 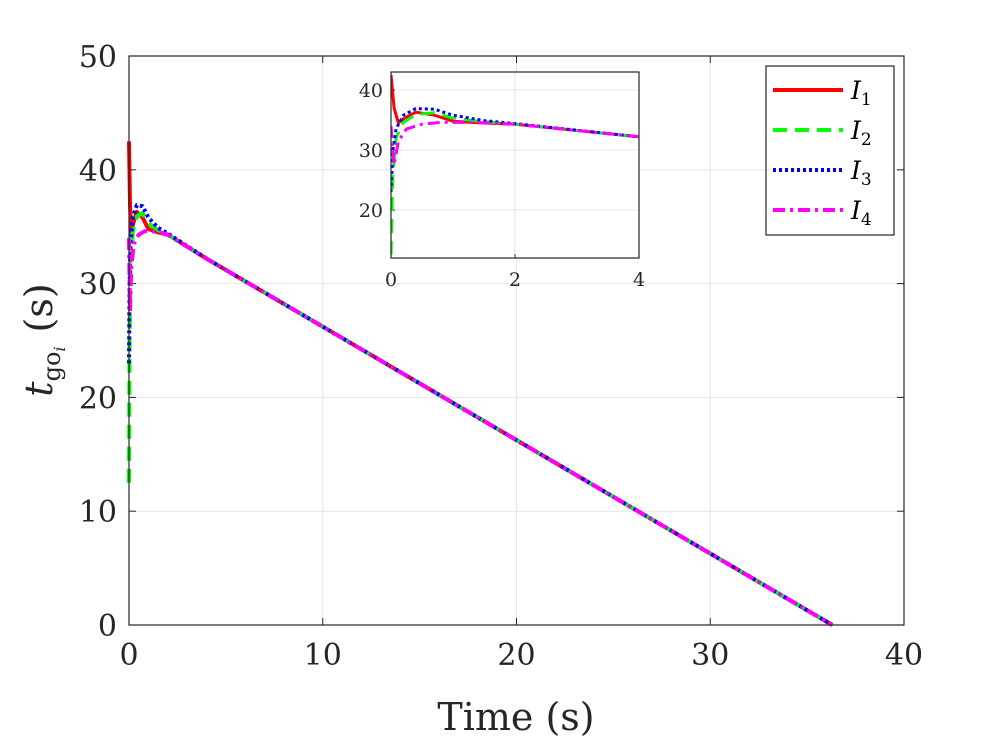 What do you see at coordinates (866, 180) in the screenshot?
I see `legend-label-sub: 3` at bounding box center [866, 180].